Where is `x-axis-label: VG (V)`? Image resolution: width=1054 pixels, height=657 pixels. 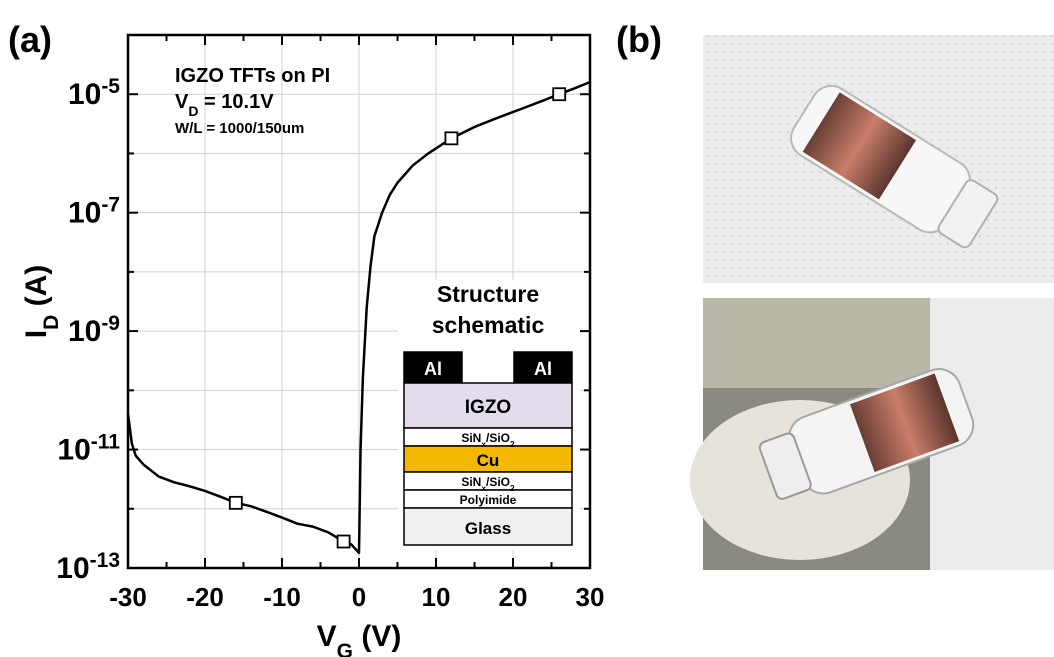
x-axis-label: VG (V) is located at coordinates (359, 638).